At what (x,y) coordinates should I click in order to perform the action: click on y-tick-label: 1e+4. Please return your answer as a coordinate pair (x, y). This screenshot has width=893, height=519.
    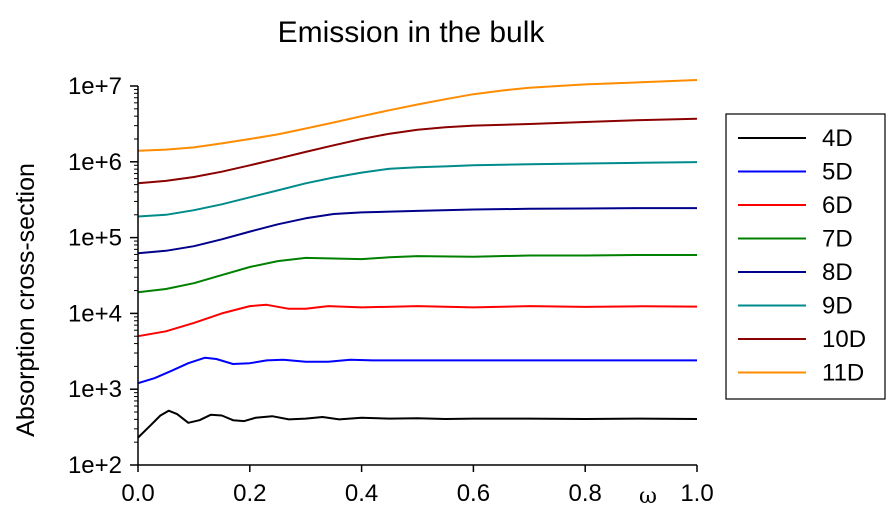
    Looking at the image, I should click on (95, 313).